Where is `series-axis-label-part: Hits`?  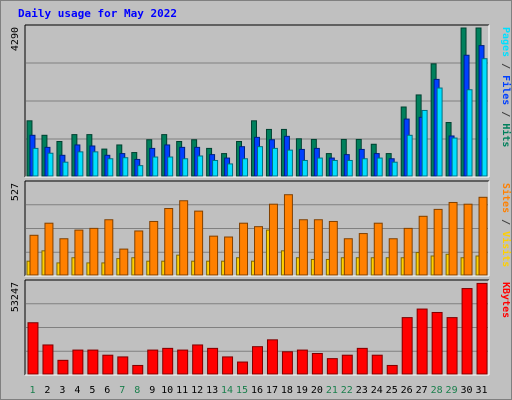
series-axis-label-part: Hits is located at coordinates (506, 135).